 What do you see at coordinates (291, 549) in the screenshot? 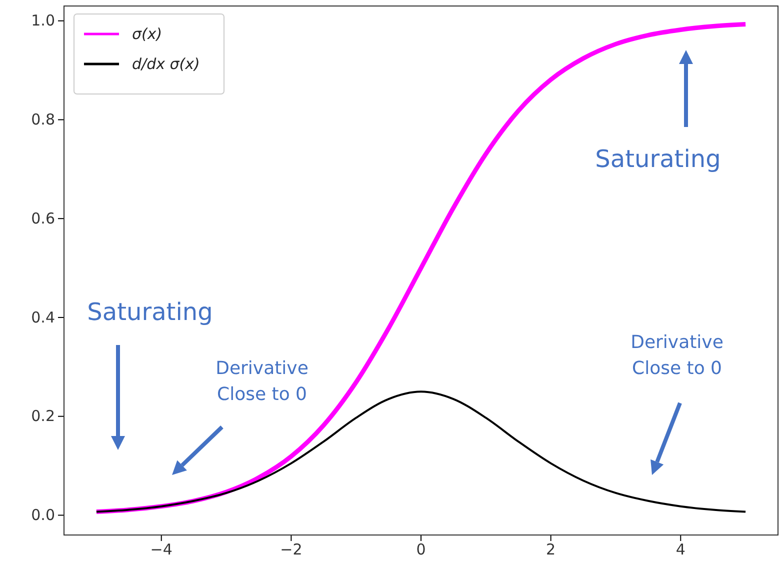
I see `x-tick-label: −2` at bounding box center [291, 549].